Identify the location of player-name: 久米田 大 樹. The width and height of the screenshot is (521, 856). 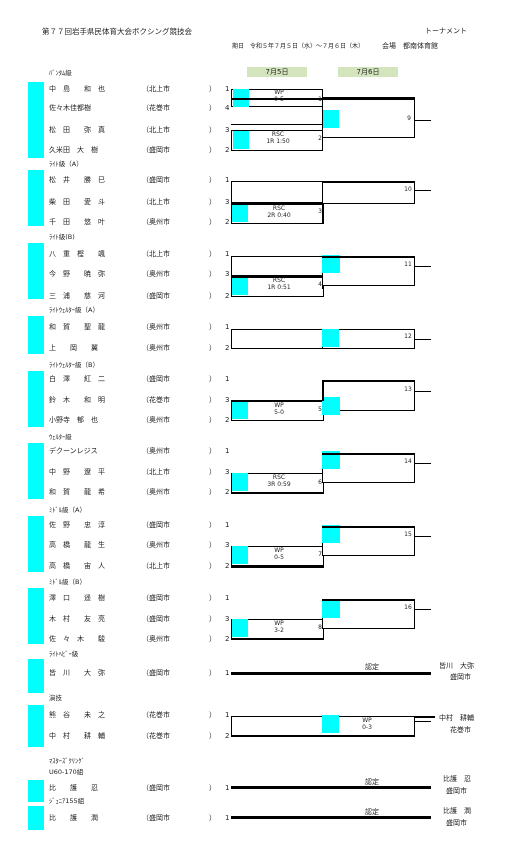
(73, 150).